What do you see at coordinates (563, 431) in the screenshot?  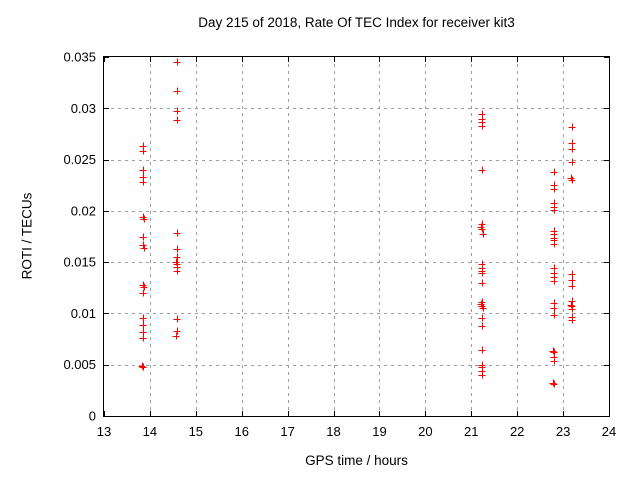 I see `x-tick-label: 23` at bounding box center [563, 431].